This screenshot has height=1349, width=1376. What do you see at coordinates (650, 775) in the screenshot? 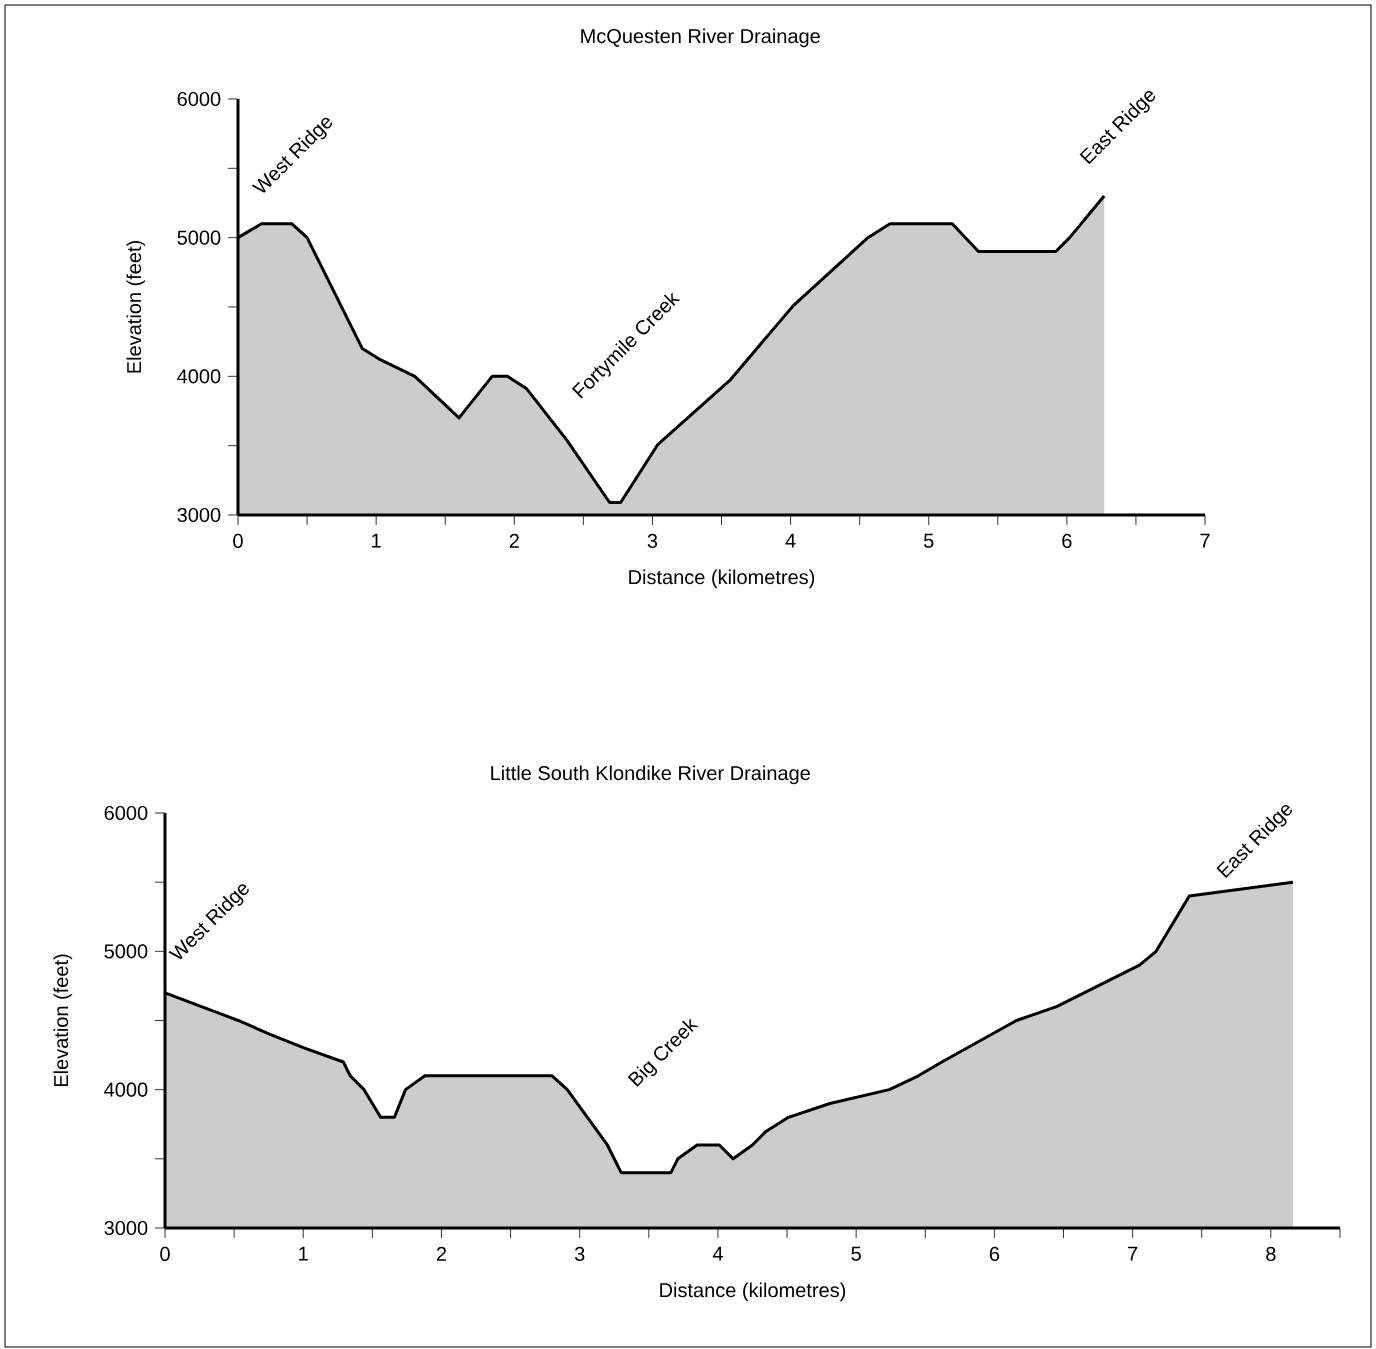
I see `chart-title: Little South Klondike River Drainage` at bounding box center [650, 775].